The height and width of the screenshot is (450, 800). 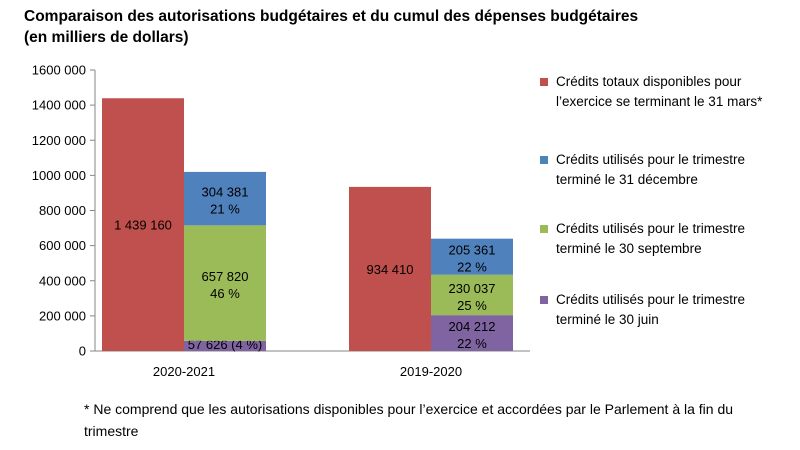 What do you see at coordinates (472, 267) in the screenshot?
I see `data-label-pct-q3: 22 %` at bounding box center [472, 267].